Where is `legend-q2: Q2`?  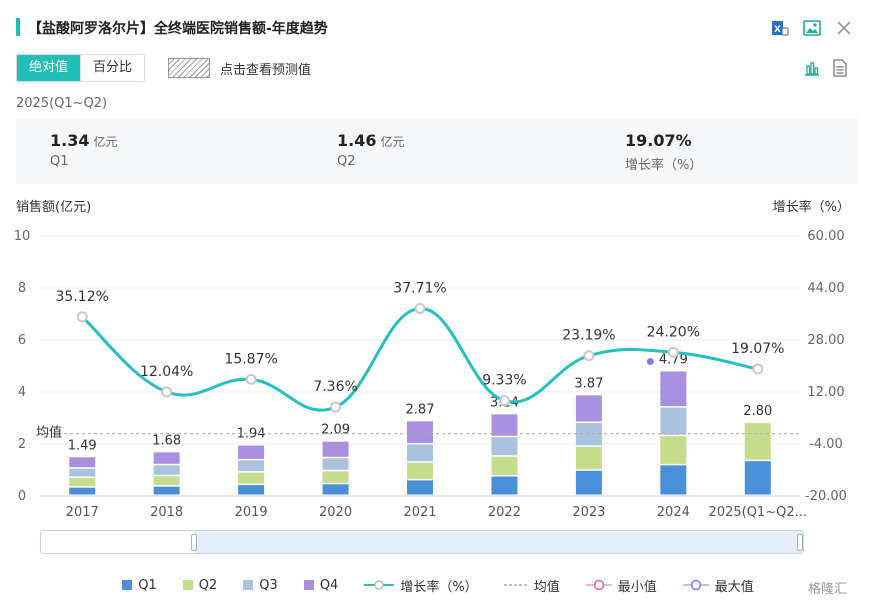 legend-q2: Q2 is located at coordinates (200, 585).